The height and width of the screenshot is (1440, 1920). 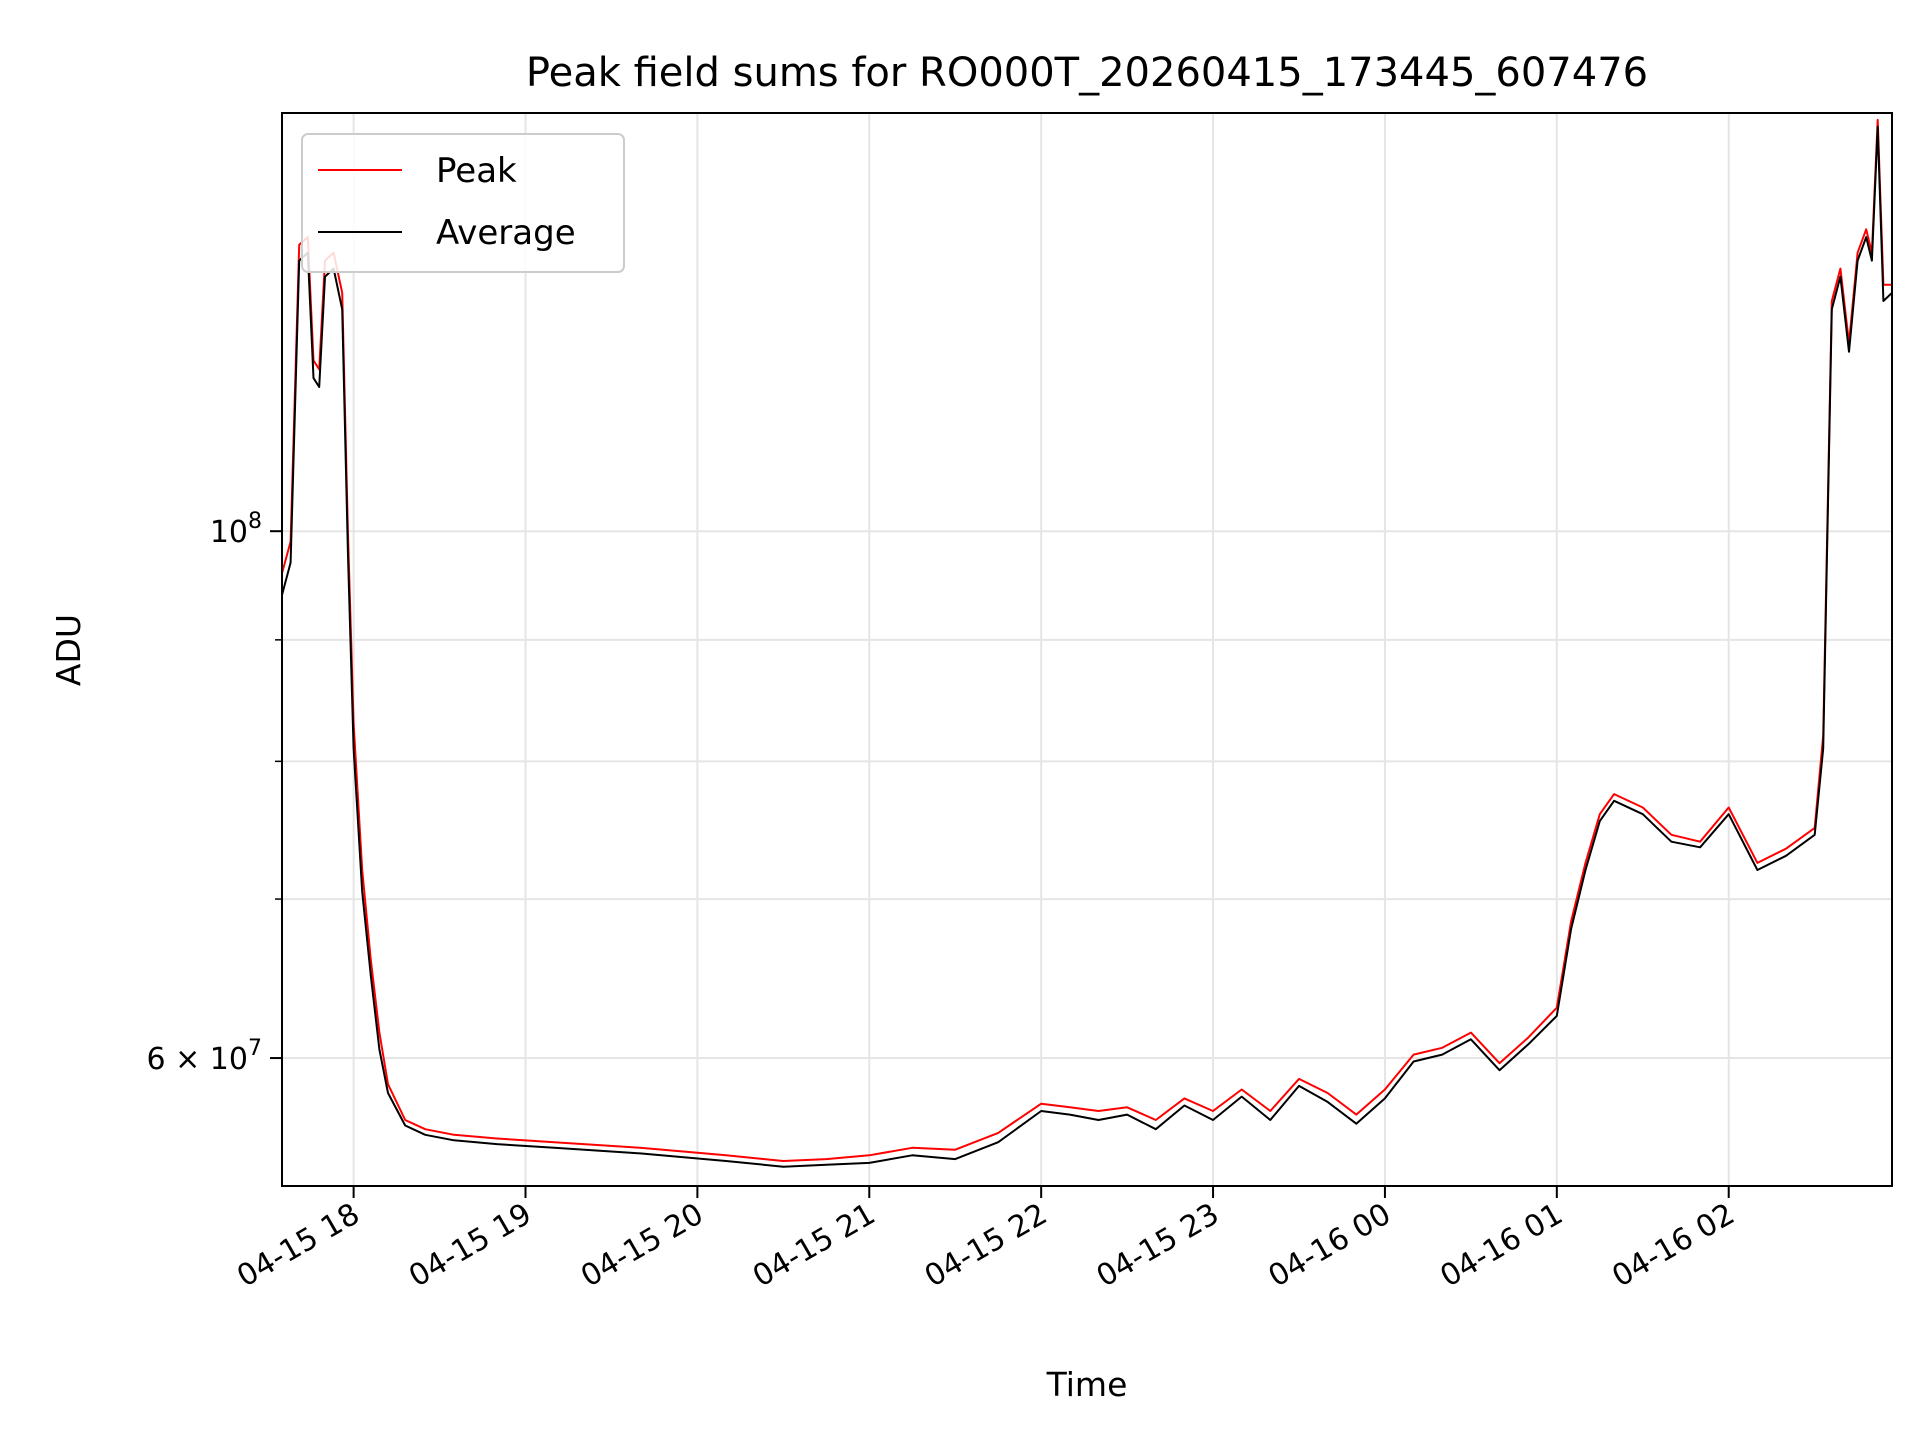 I want to click on x-axis-label: Time, so click(x=1087, y=1384).